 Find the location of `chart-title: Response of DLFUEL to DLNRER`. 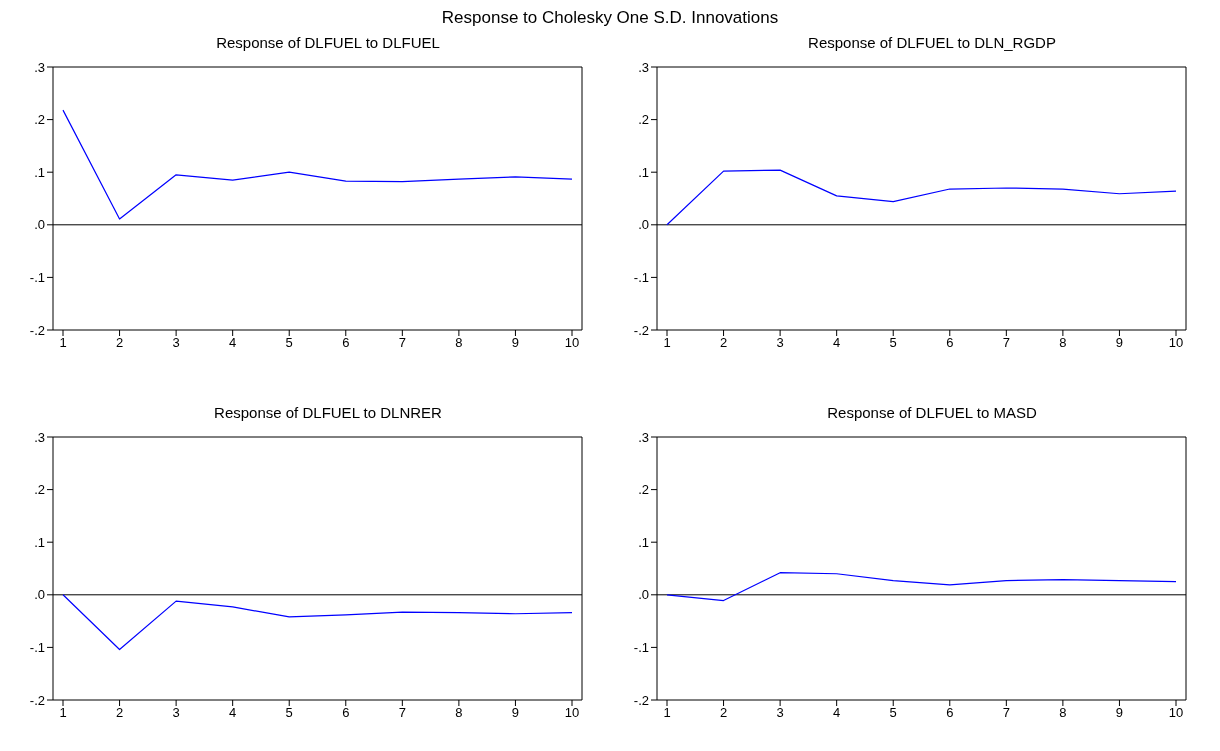

chart-title: Response of DLFUEL to DLNRER is located at coordinates (328, 413).